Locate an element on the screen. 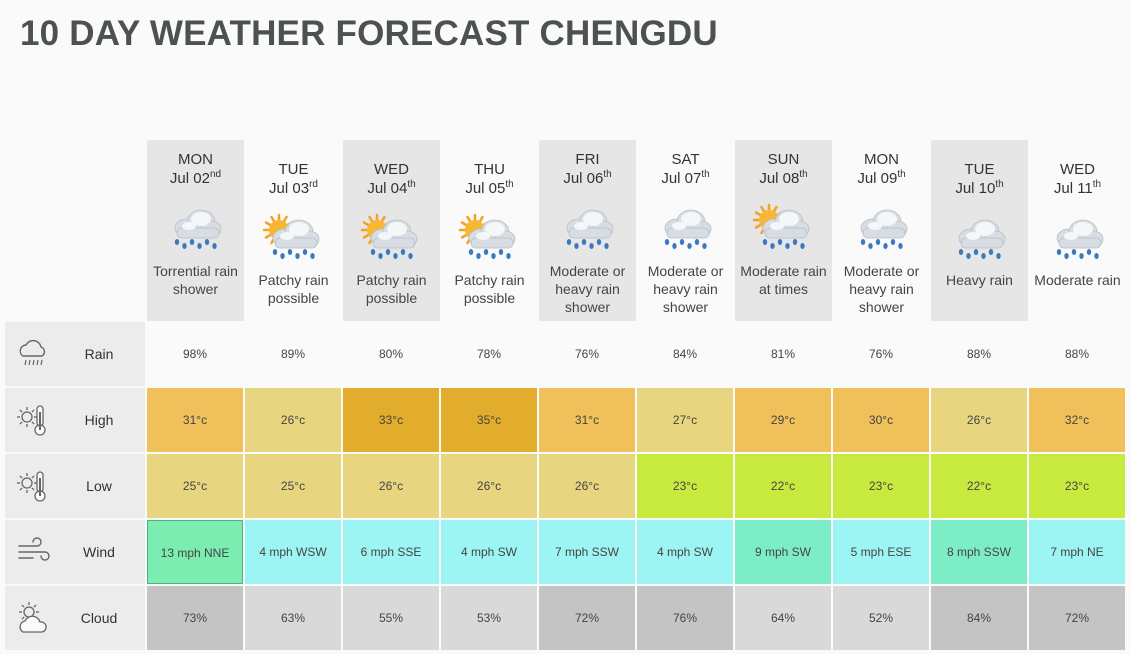 The width and height of the screenshot is (1131, 654). day-date: Jul 09th is located at coordinates (881, 178).